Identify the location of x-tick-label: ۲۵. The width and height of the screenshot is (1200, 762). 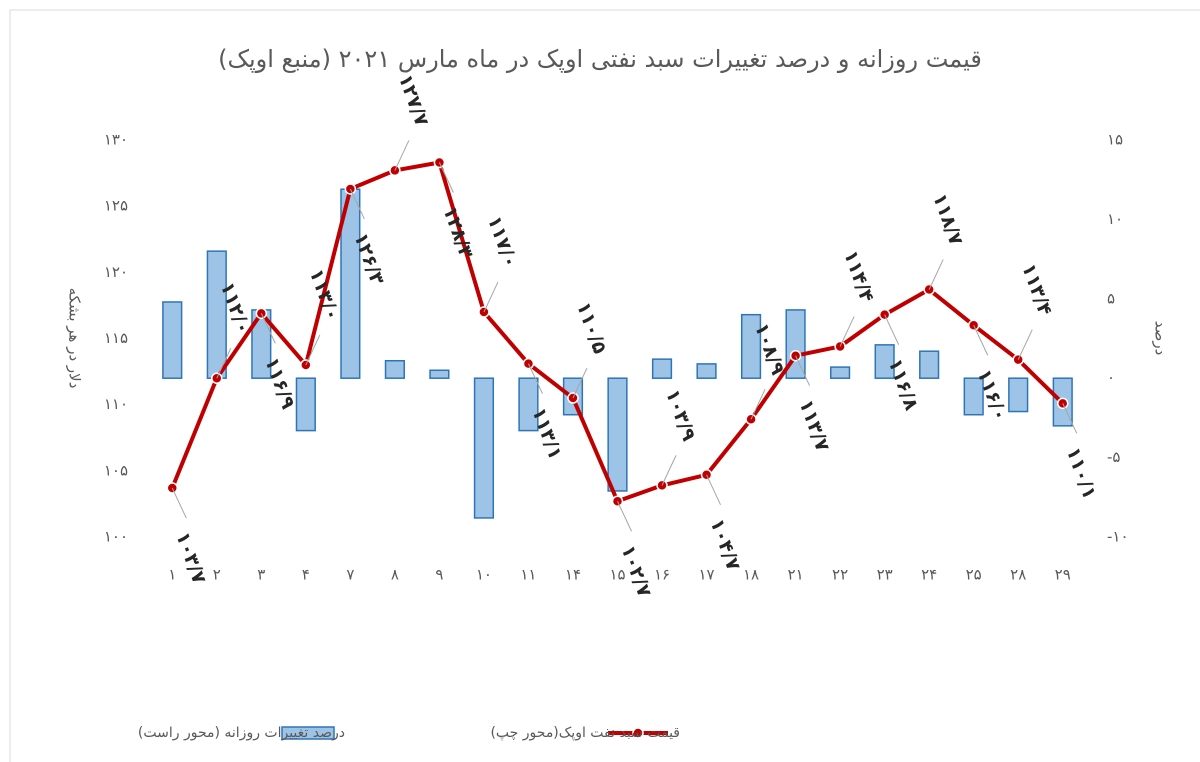
(974, 575).